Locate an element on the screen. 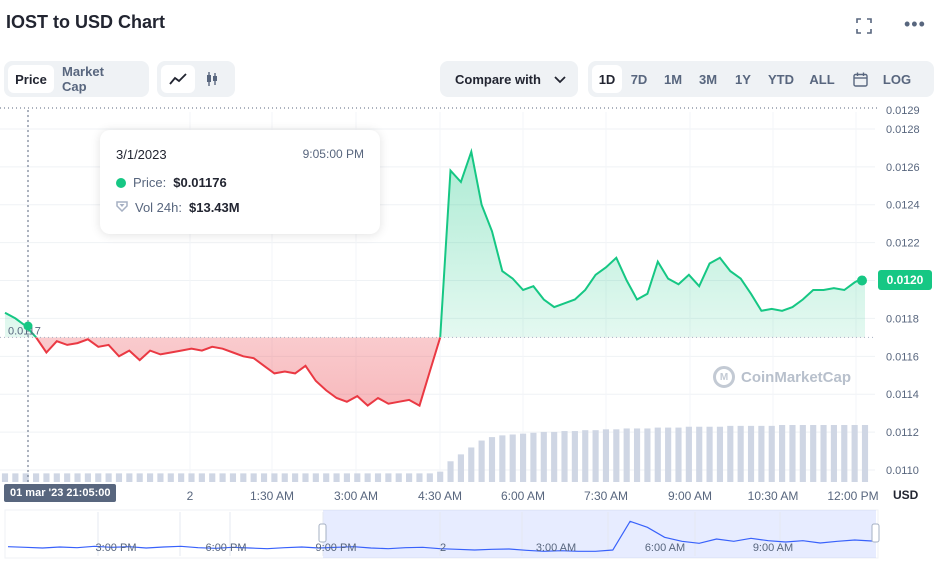 This screenshot has height=575, width=940. x-tick-label: 7:30 AM is located at coordinates (606, 496).